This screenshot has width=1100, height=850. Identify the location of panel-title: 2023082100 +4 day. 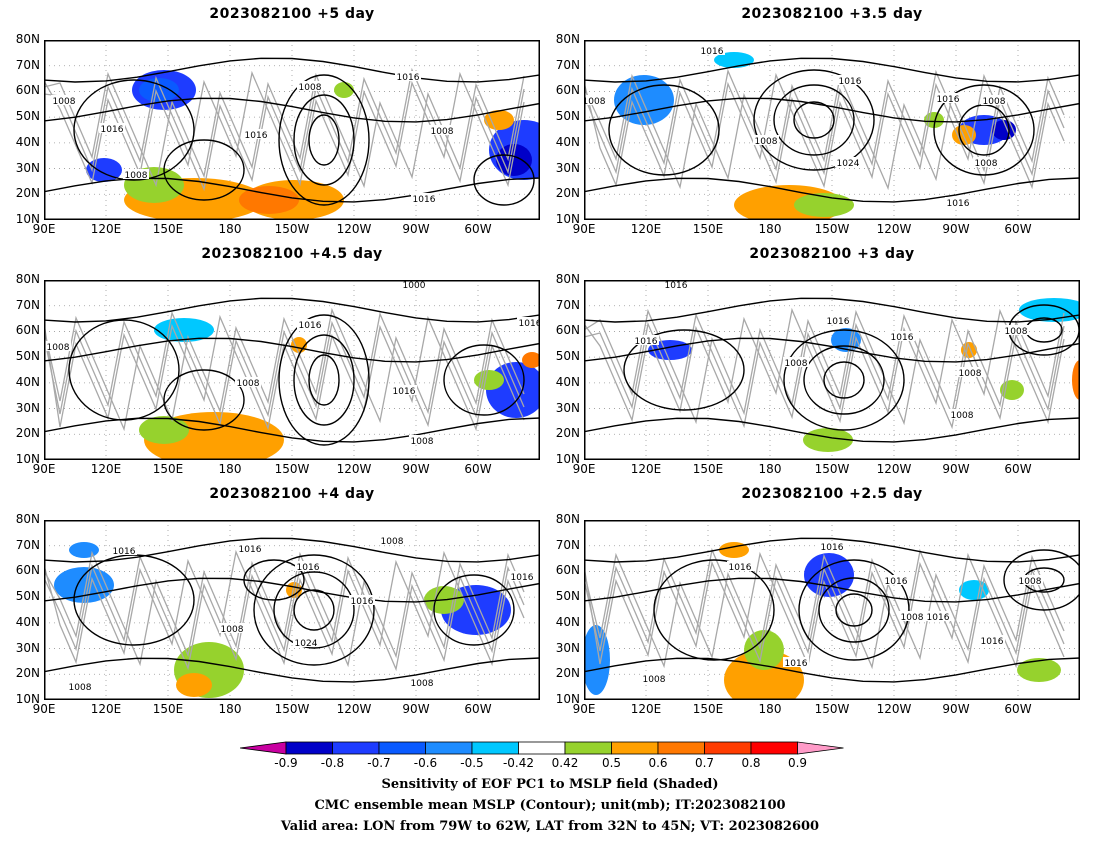
(292, 494).